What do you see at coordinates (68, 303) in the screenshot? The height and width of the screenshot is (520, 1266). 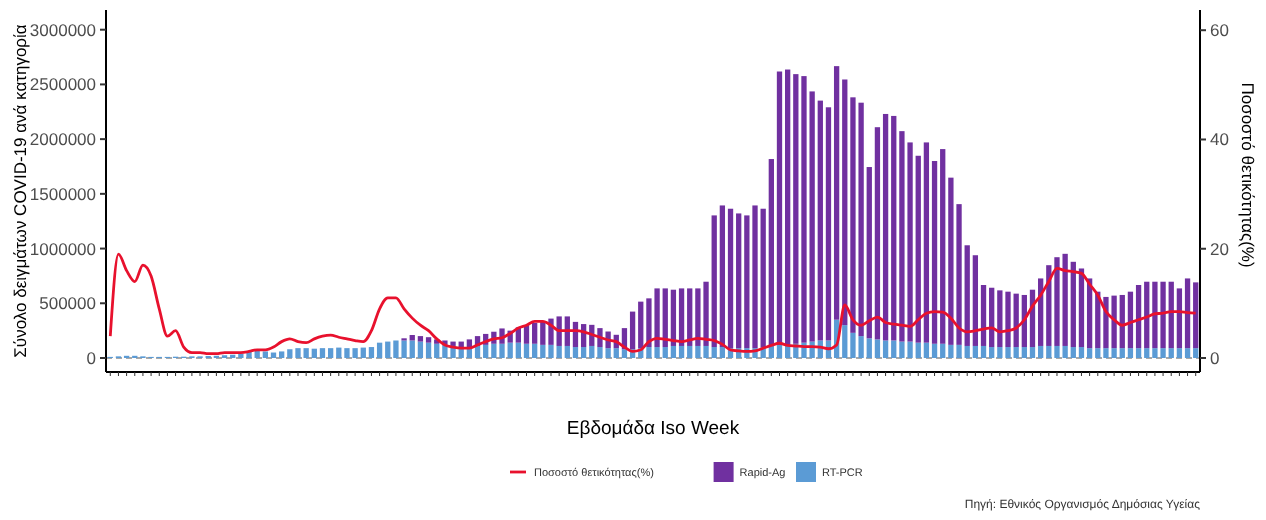 I see `y-tick-label: 500000` at bounding box center [68, 303].